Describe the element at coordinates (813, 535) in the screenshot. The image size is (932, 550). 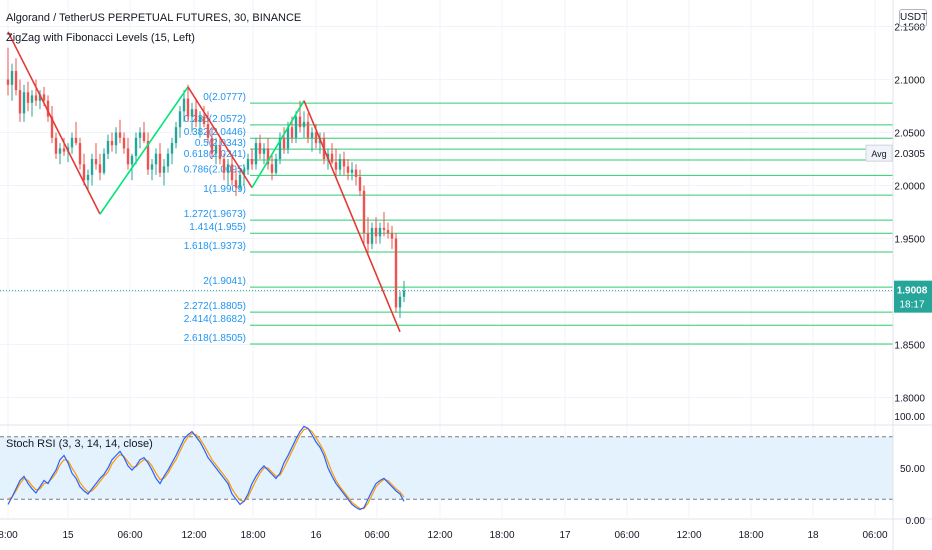
I see `time-tick-label: 18` at that location.